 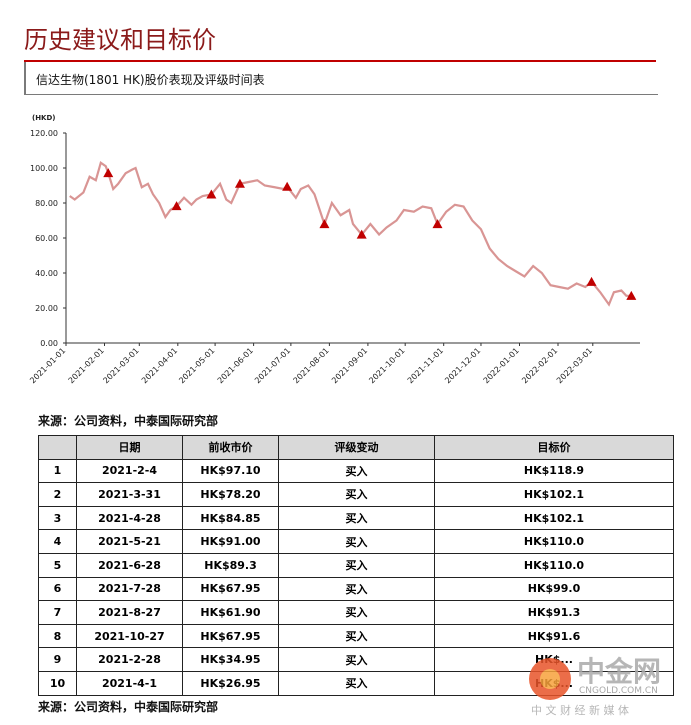 What do you see at coordinates (230, 471) in the screenshot?
I see `table-cell: HK$97.10` at bounding box center [230, 471].